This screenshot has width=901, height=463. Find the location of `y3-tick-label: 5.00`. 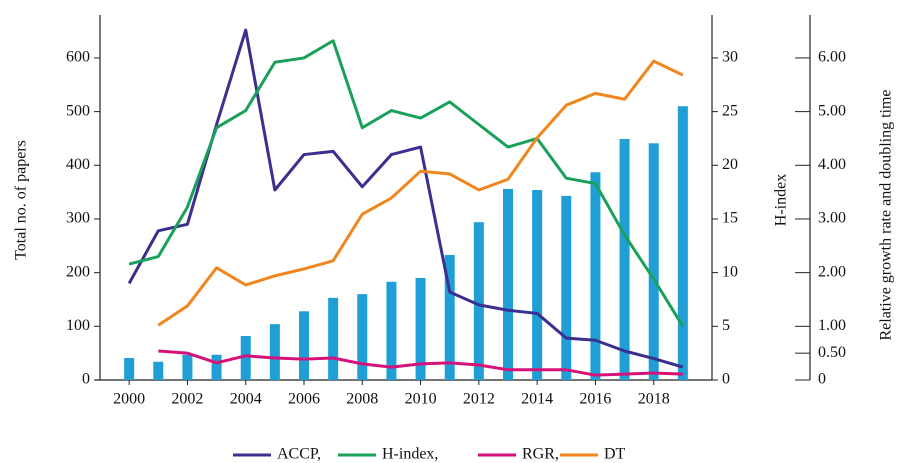

y3-tick-label: 5.00 is located at coordinates (832, 110).